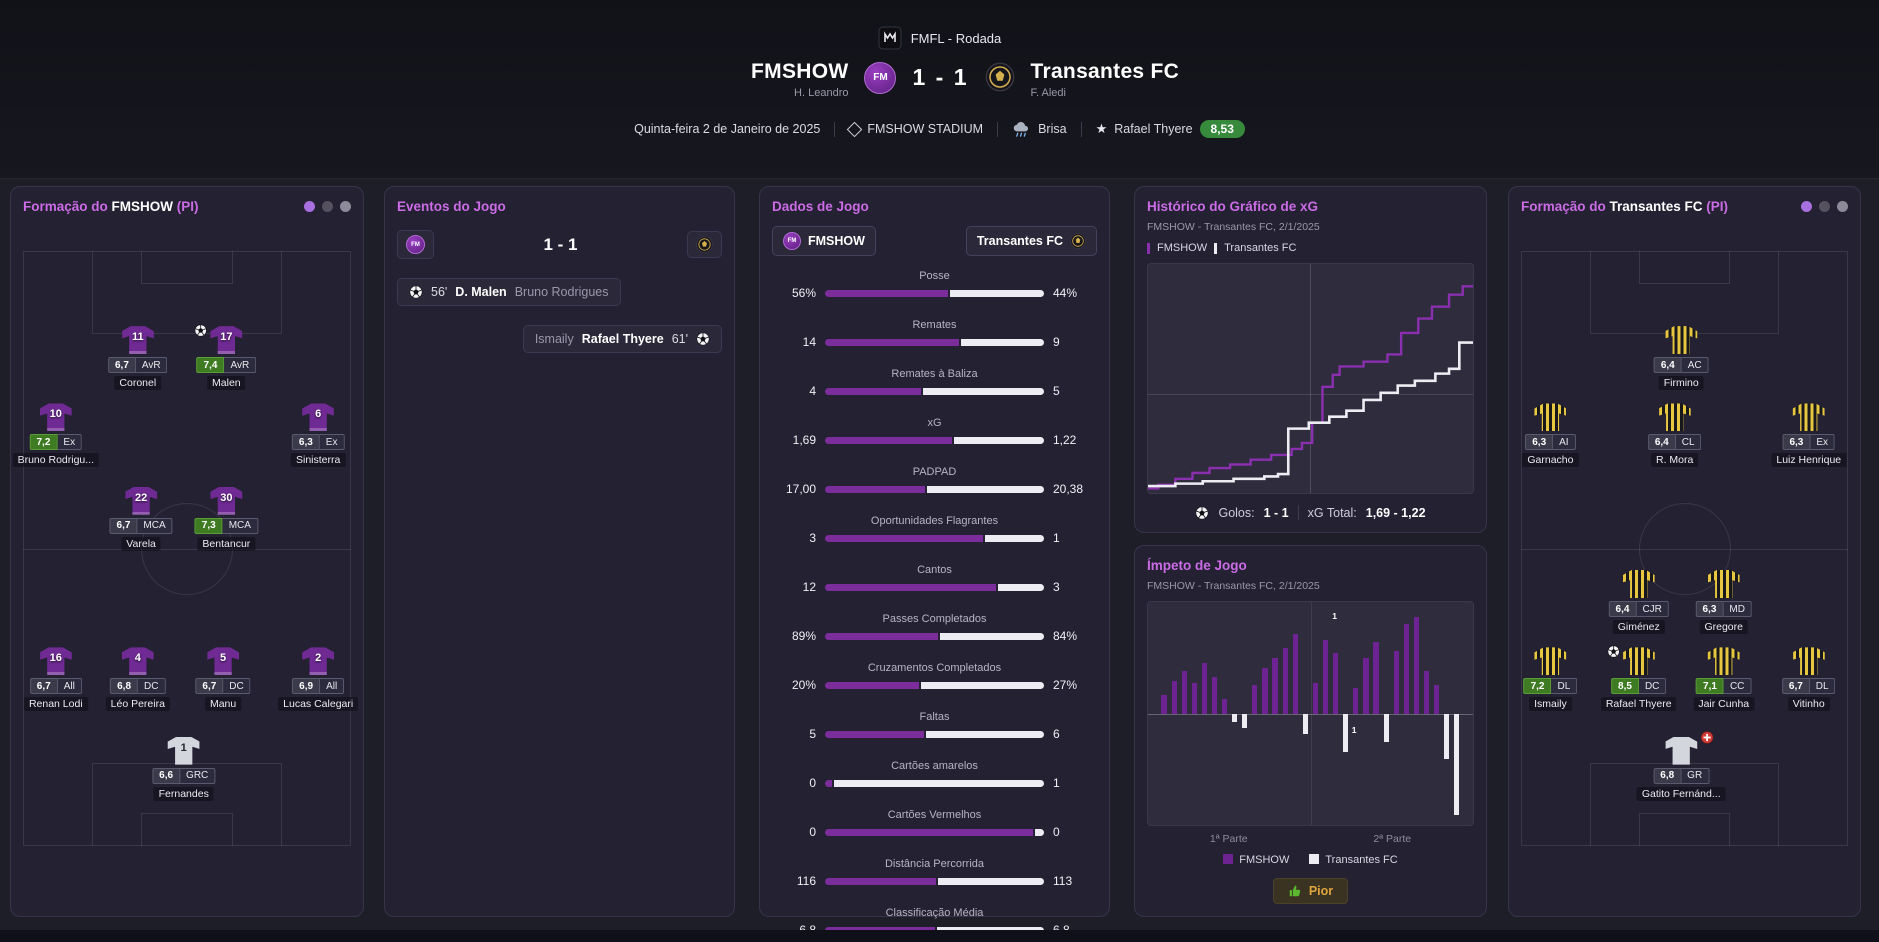  What do you see at coordinates (55, 679) in the screenshot?
I see `player-renan-lodi: 16 6,7 All Renan Lodi` at bounding box center [55, 679].